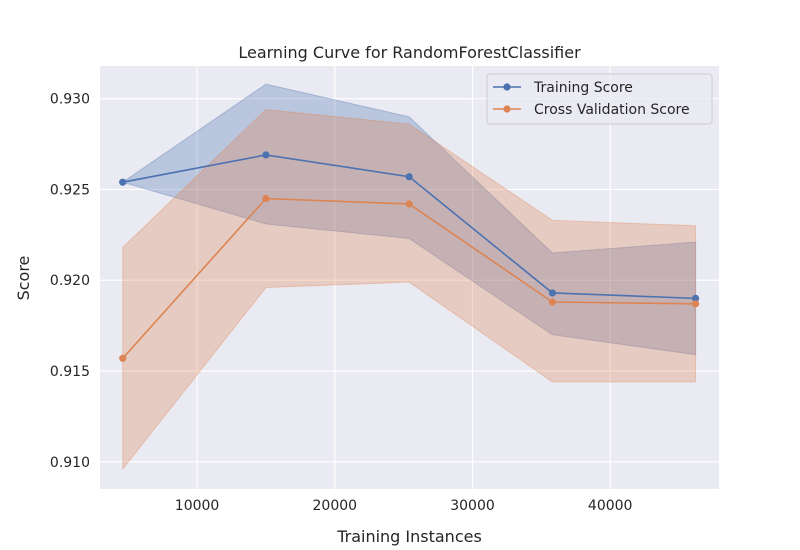  I want to click on x-axis-label: Training Instances, so click(409, 536).